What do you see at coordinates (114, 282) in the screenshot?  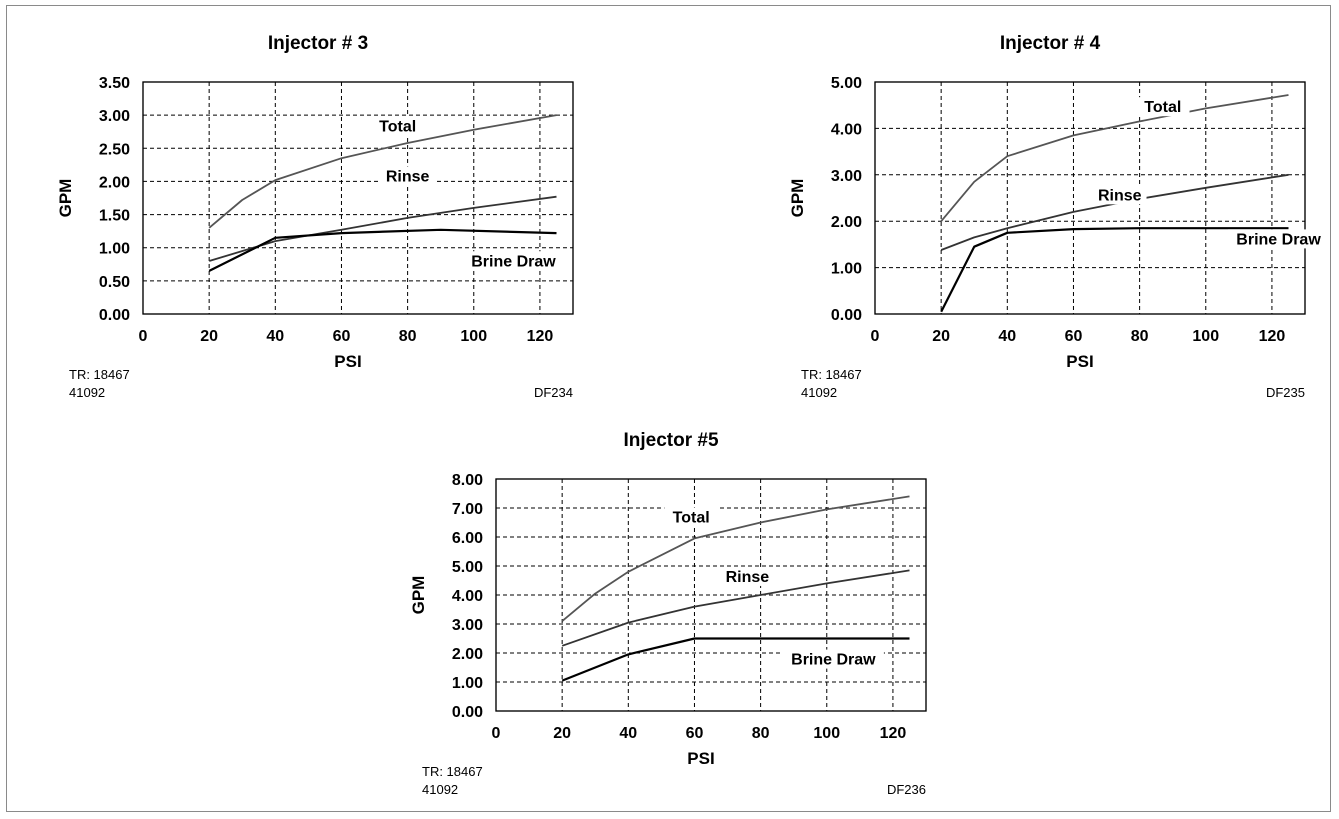 I see `y-tick-label: 0.50` at bounding box center [114, 282].